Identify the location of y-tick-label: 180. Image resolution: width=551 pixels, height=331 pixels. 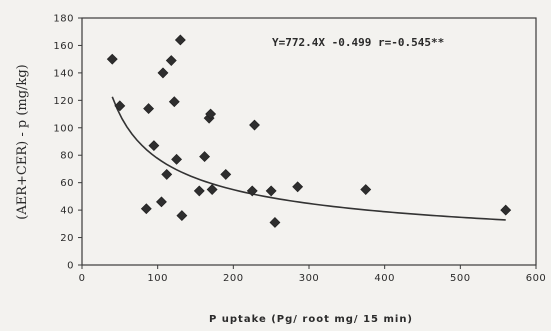
(63, 19).